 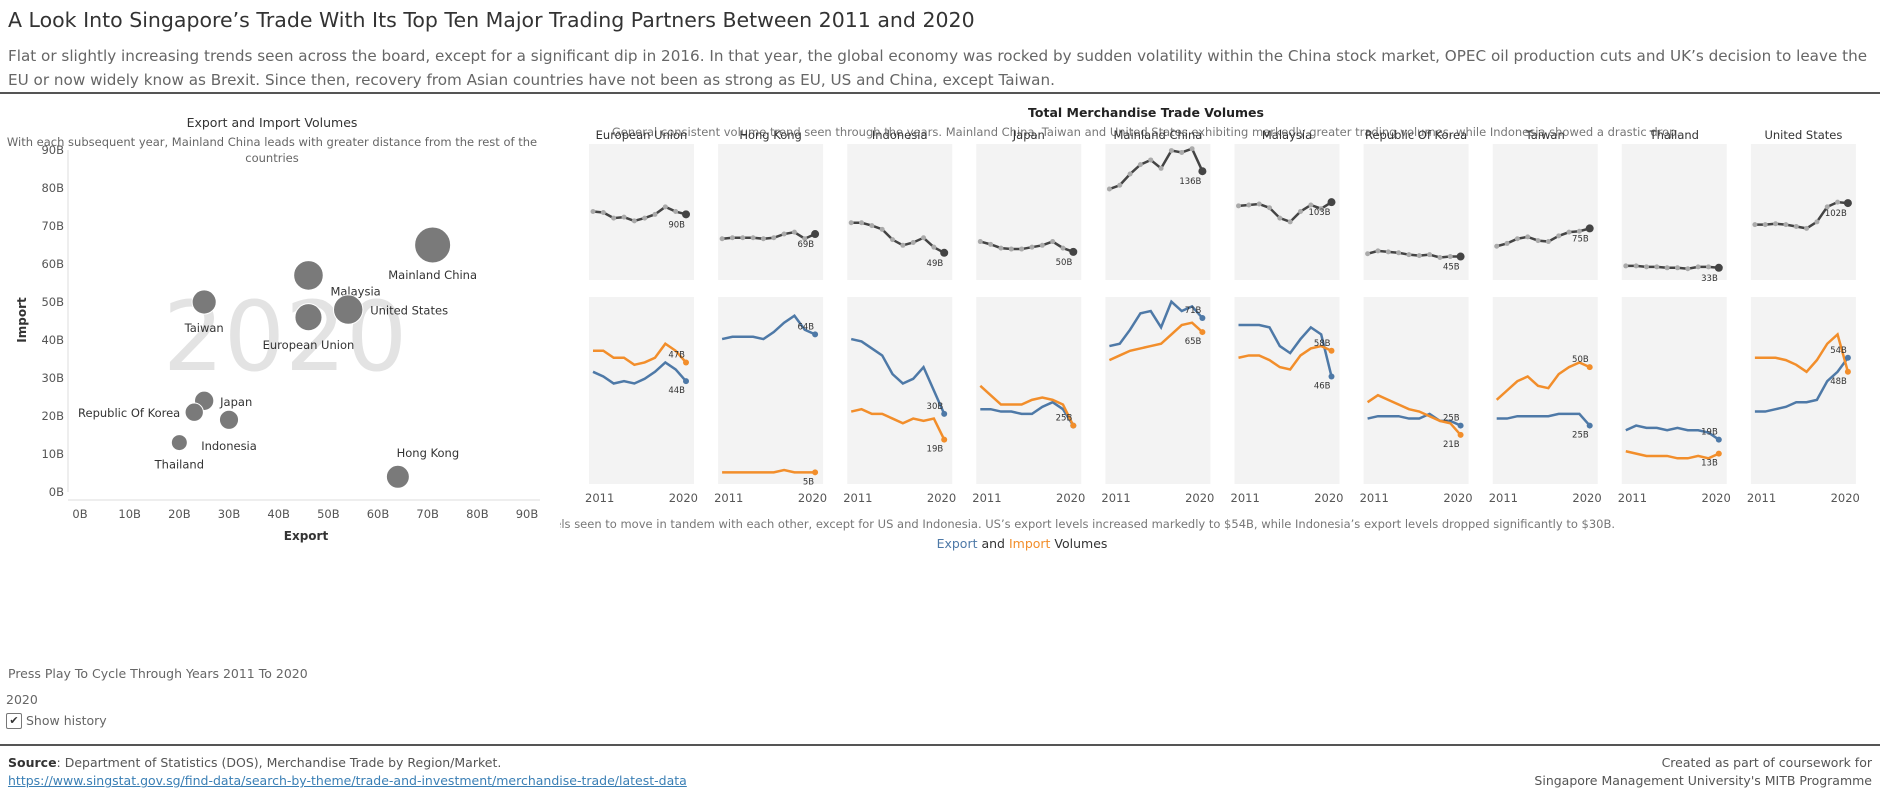 I want to click on y-tick-label: 80B, so click(x=52, y=188).